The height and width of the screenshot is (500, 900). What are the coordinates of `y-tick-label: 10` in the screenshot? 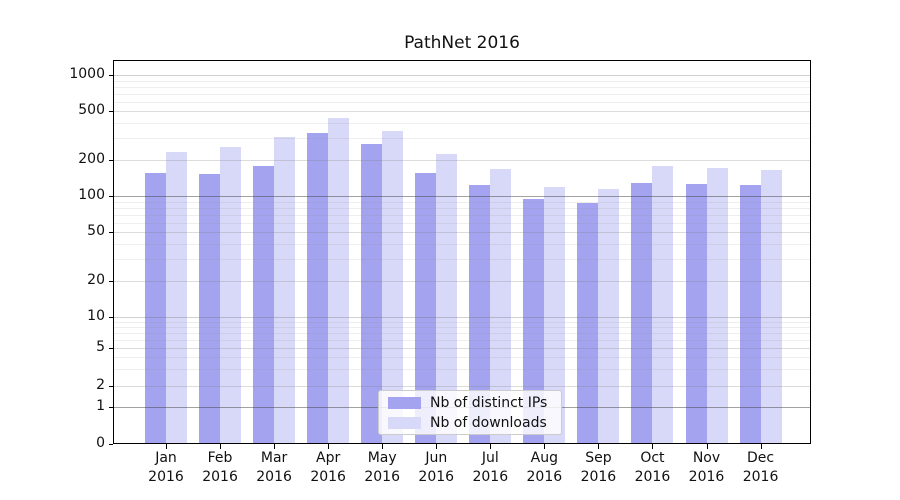 It's located at (96, 316).